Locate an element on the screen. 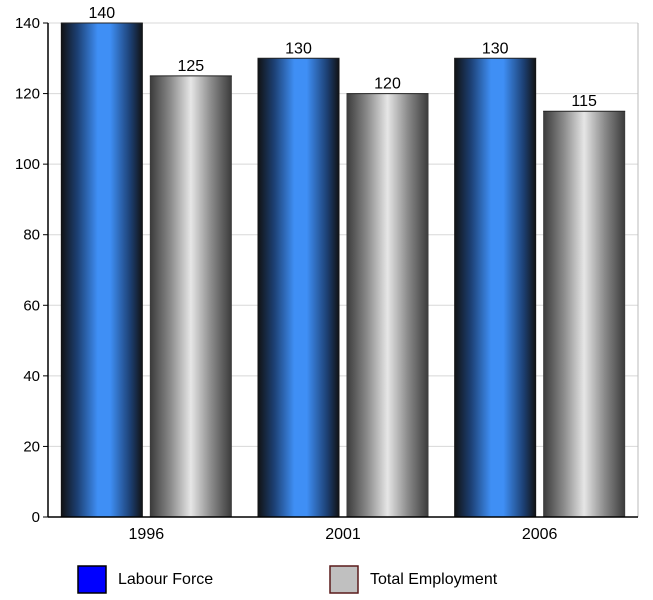  y-tick-label: 60 is located at coordinates (31, 305).